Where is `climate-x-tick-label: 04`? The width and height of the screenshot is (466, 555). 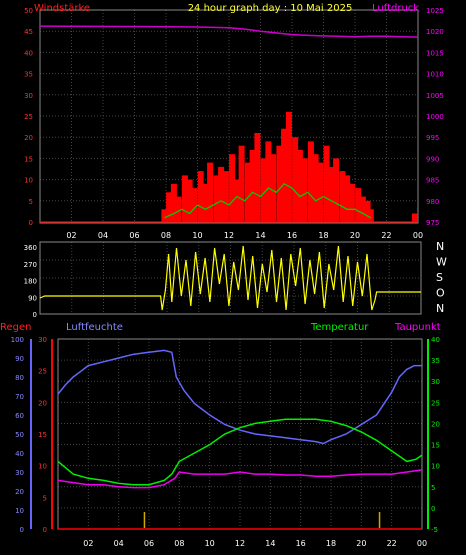
climate-x-tick-label: 04 is located at coordinates (119, 543).